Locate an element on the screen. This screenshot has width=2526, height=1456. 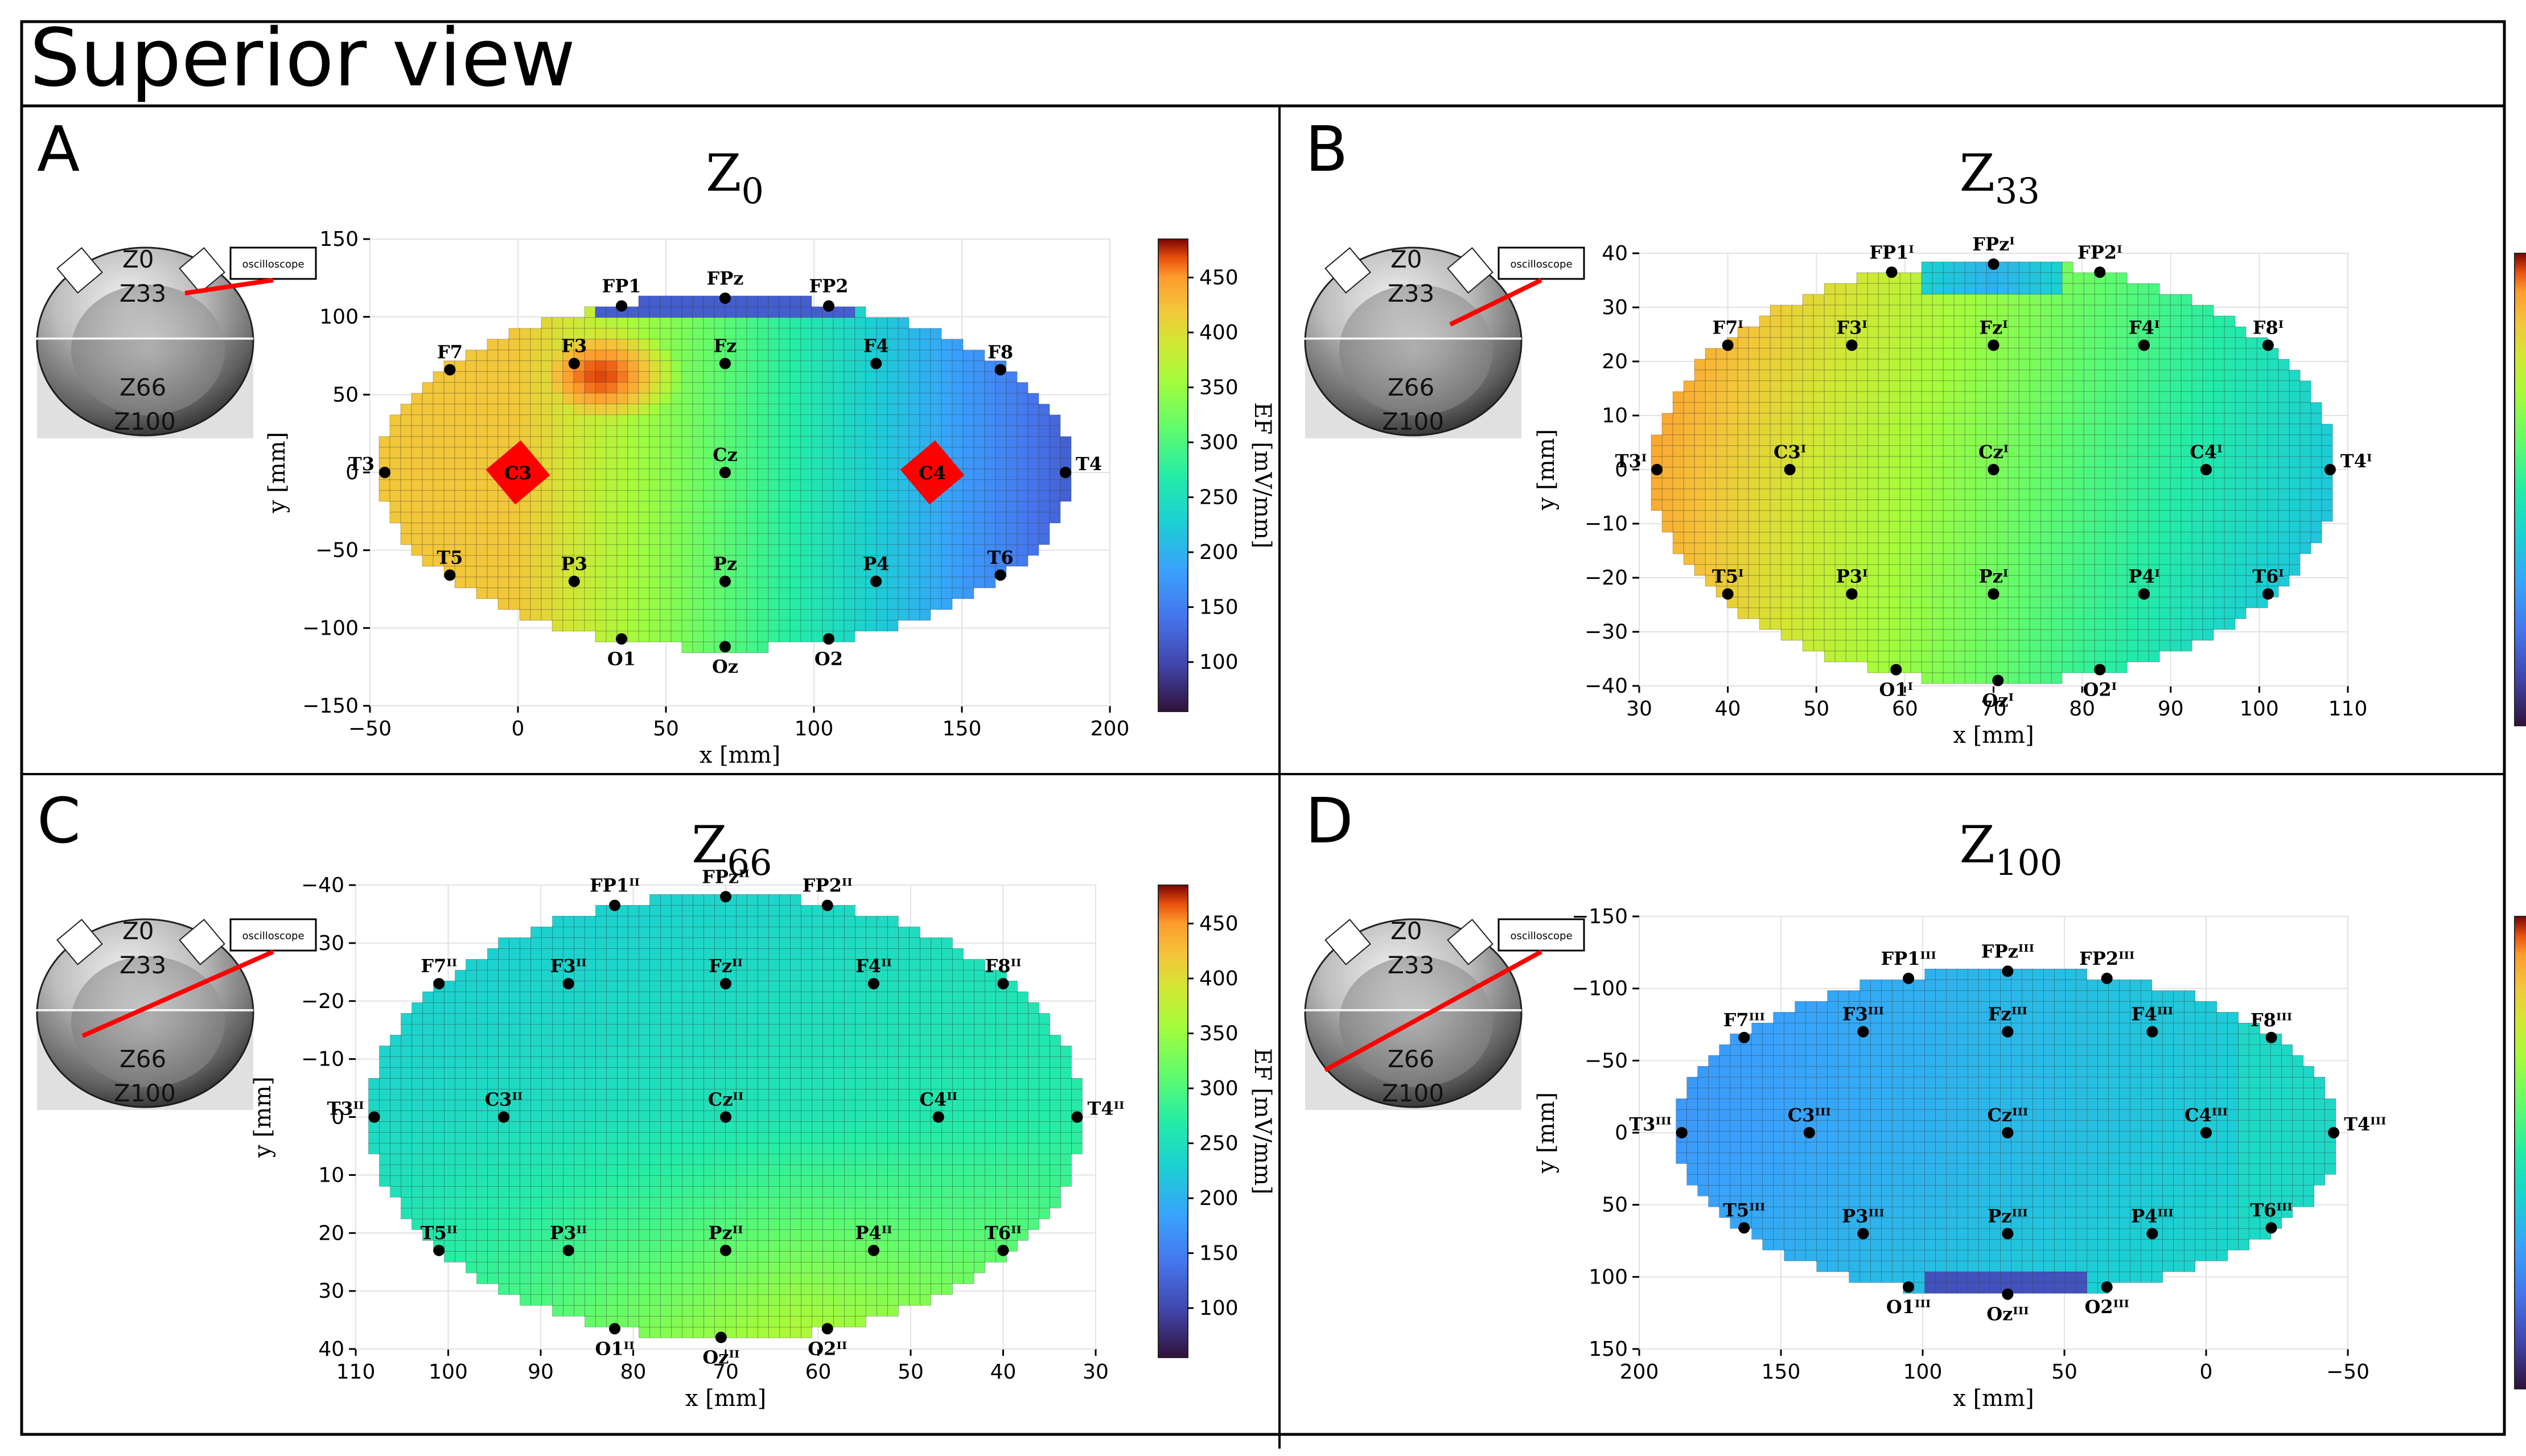
electrode-label: Pz is located at coordinates (725, 563).